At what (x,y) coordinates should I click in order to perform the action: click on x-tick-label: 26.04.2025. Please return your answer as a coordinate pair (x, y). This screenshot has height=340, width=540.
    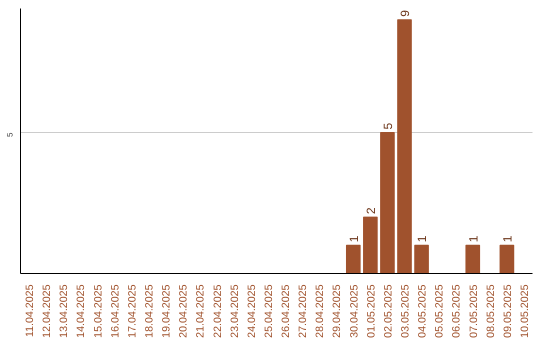
    Looking at the image, I should click on (286, 311).